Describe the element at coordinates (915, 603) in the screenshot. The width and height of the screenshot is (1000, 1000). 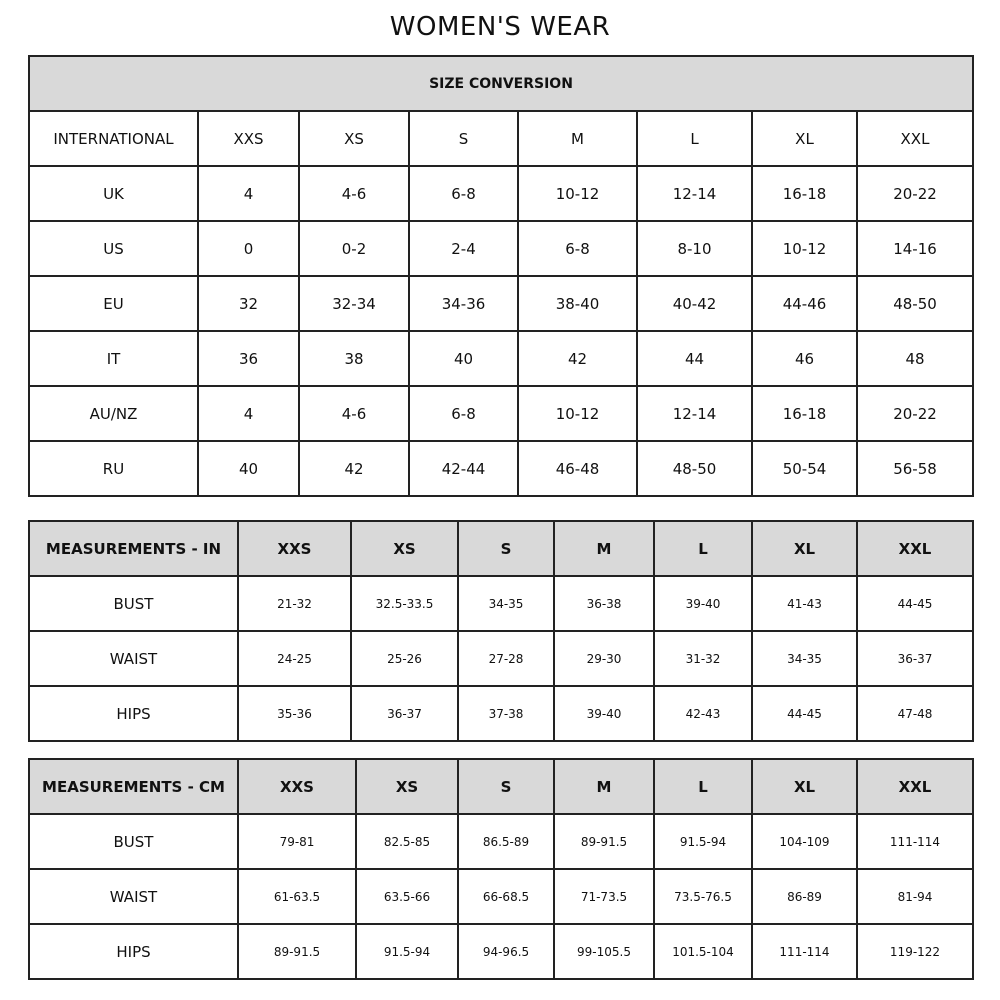
I see `table-cell: 44-45` at that location.